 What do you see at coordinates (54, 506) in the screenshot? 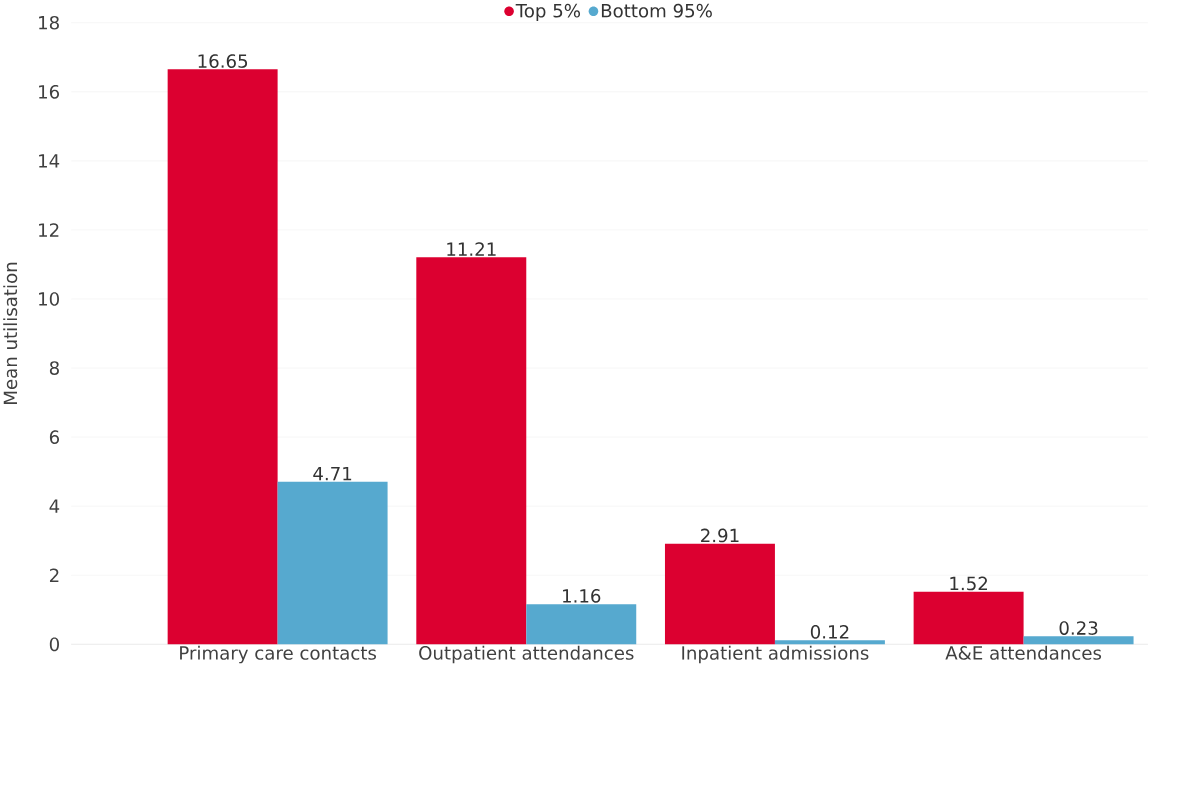
I see `y-tick-label: 4` at bounding box center [54, 506].